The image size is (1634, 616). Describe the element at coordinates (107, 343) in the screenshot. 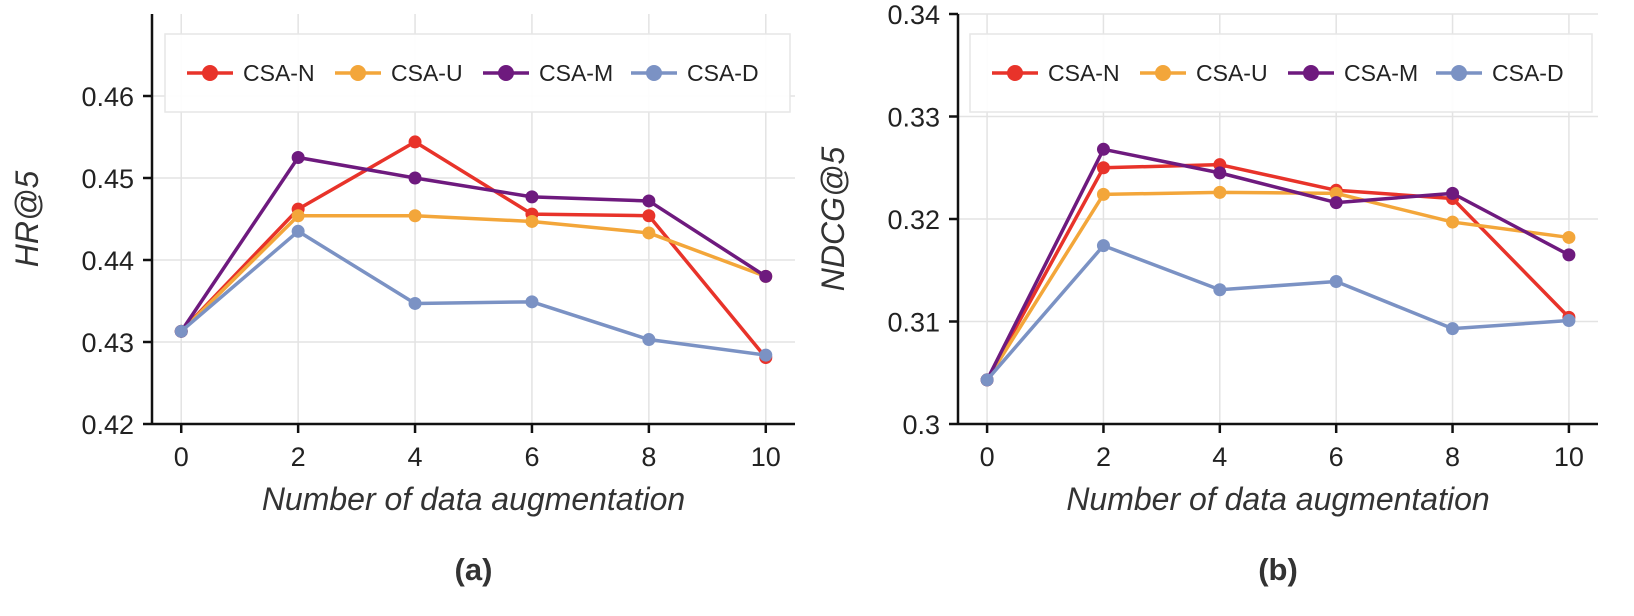

I see `y-tick-label: 0.43` at that location.